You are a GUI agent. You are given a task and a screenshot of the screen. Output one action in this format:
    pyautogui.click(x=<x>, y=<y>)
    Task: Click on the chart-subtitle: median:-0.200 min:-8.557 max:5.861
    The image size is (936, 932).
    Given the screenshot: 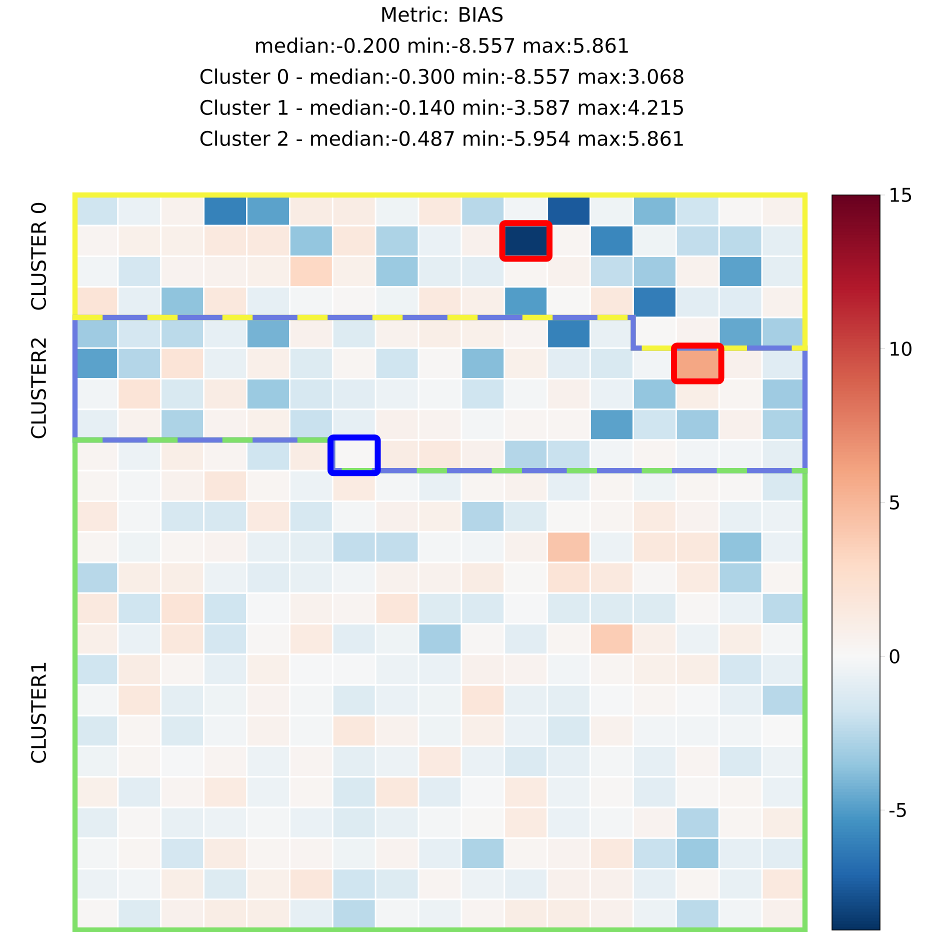 What is the action you would take?
    pyautogui.click(x=442, y=46)
    